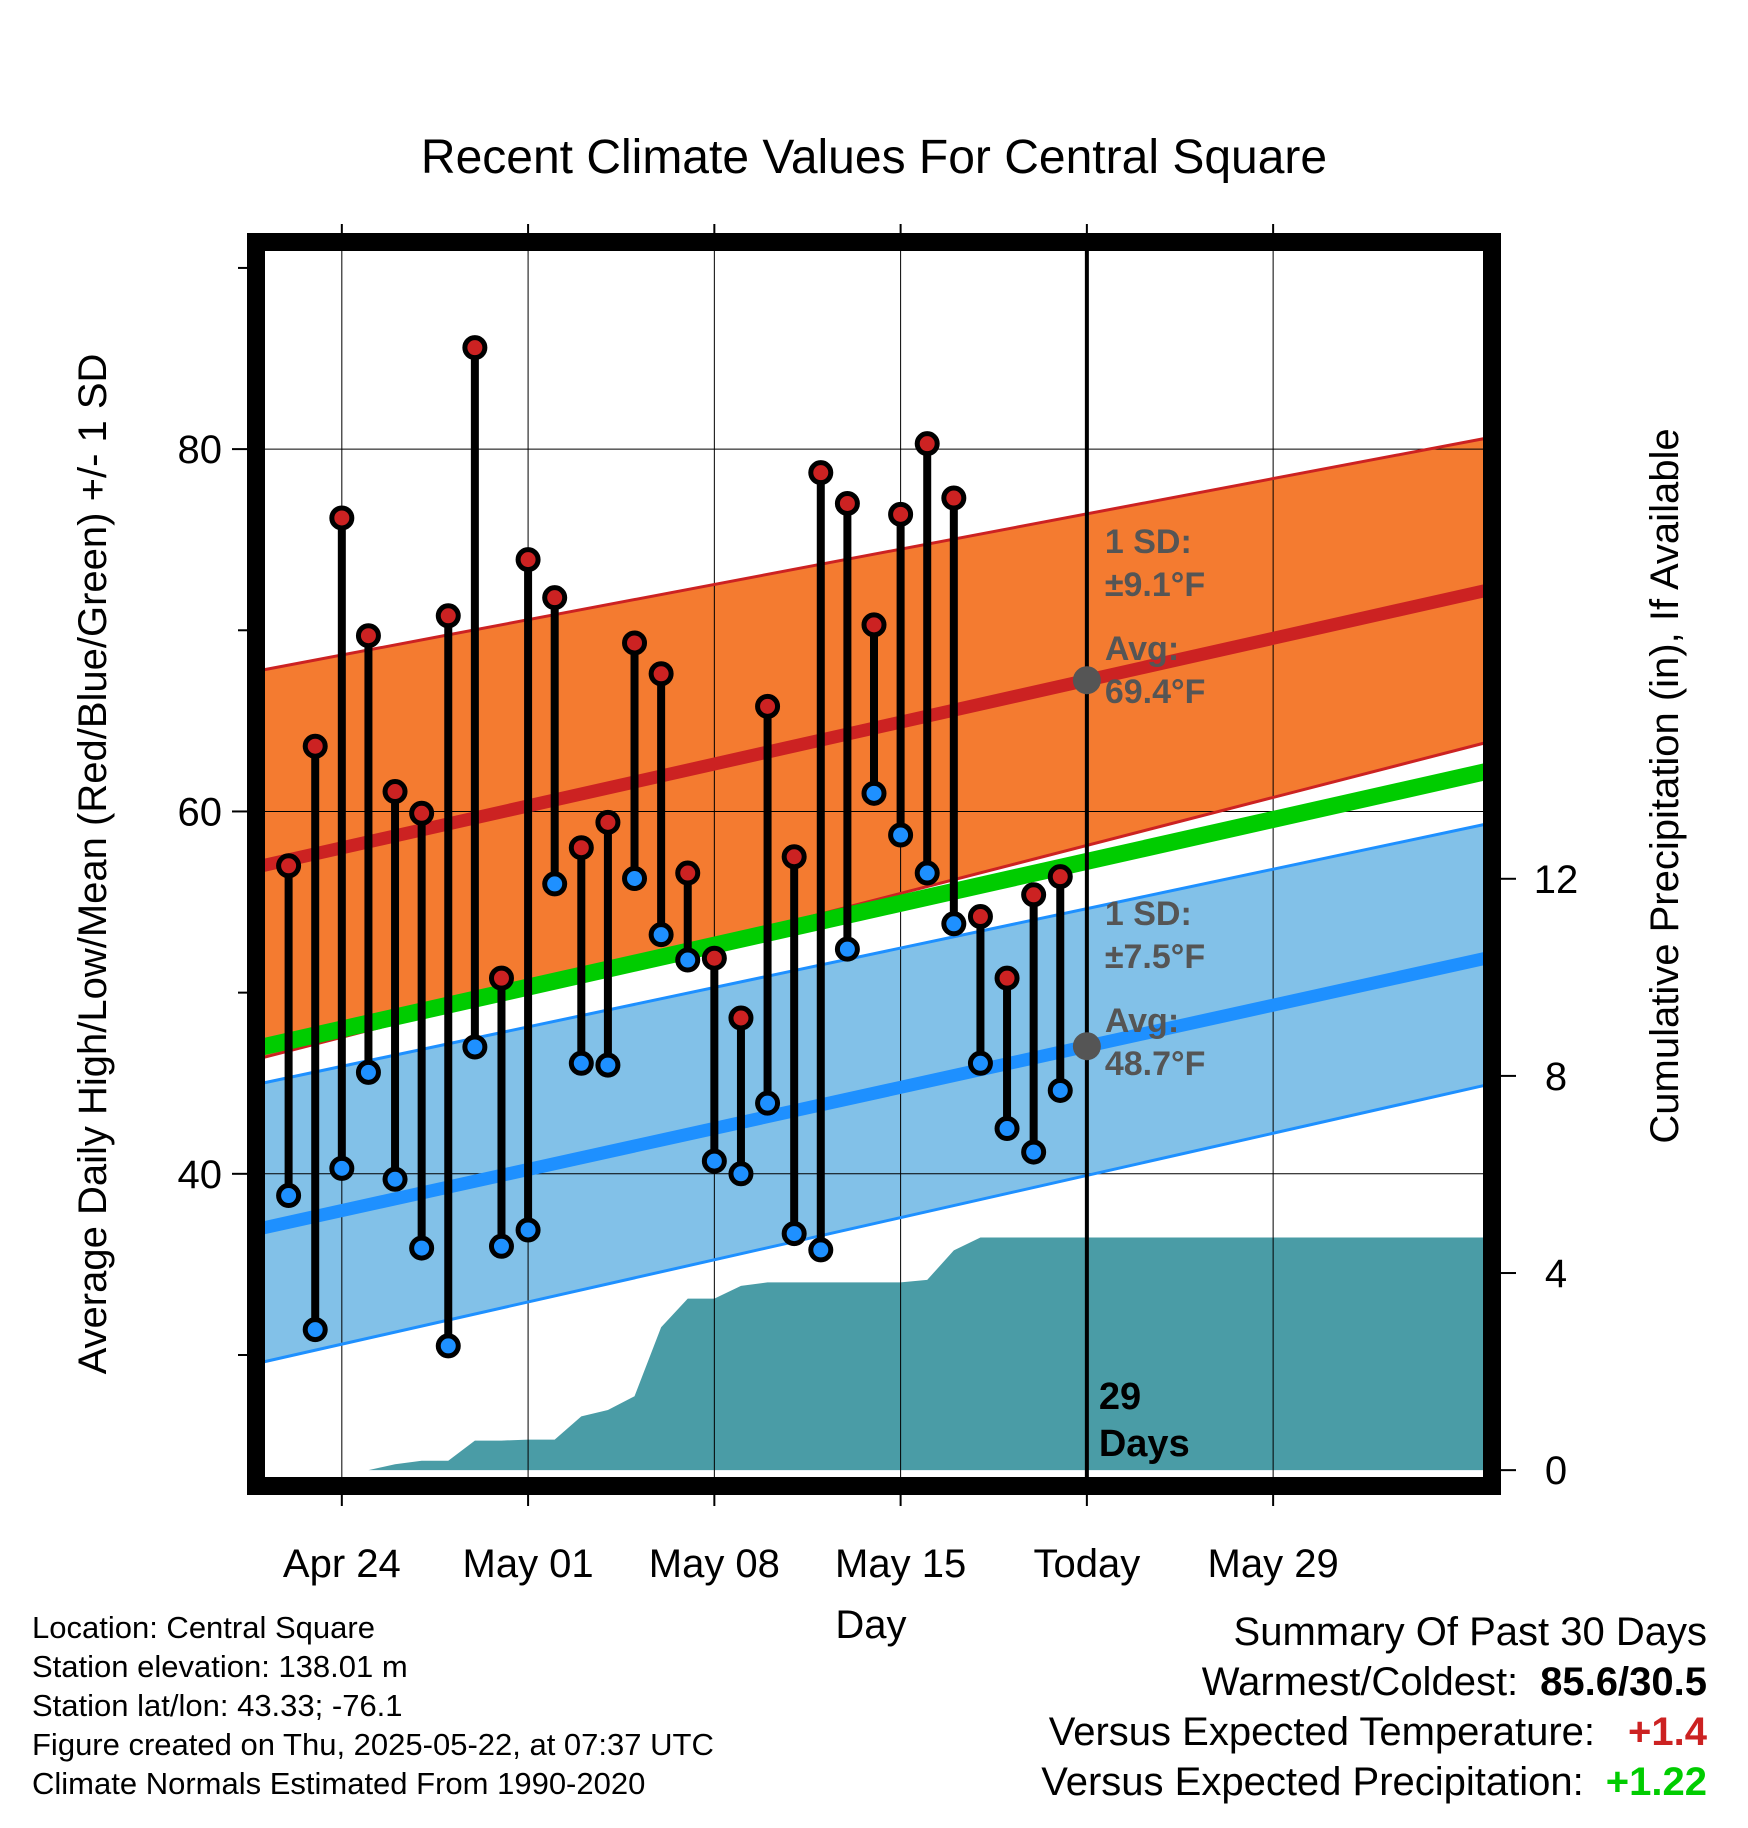  Describe the element at coordinates (203, 1627) in the screenshot. I see `location-text: Location: Central Square` at that location.